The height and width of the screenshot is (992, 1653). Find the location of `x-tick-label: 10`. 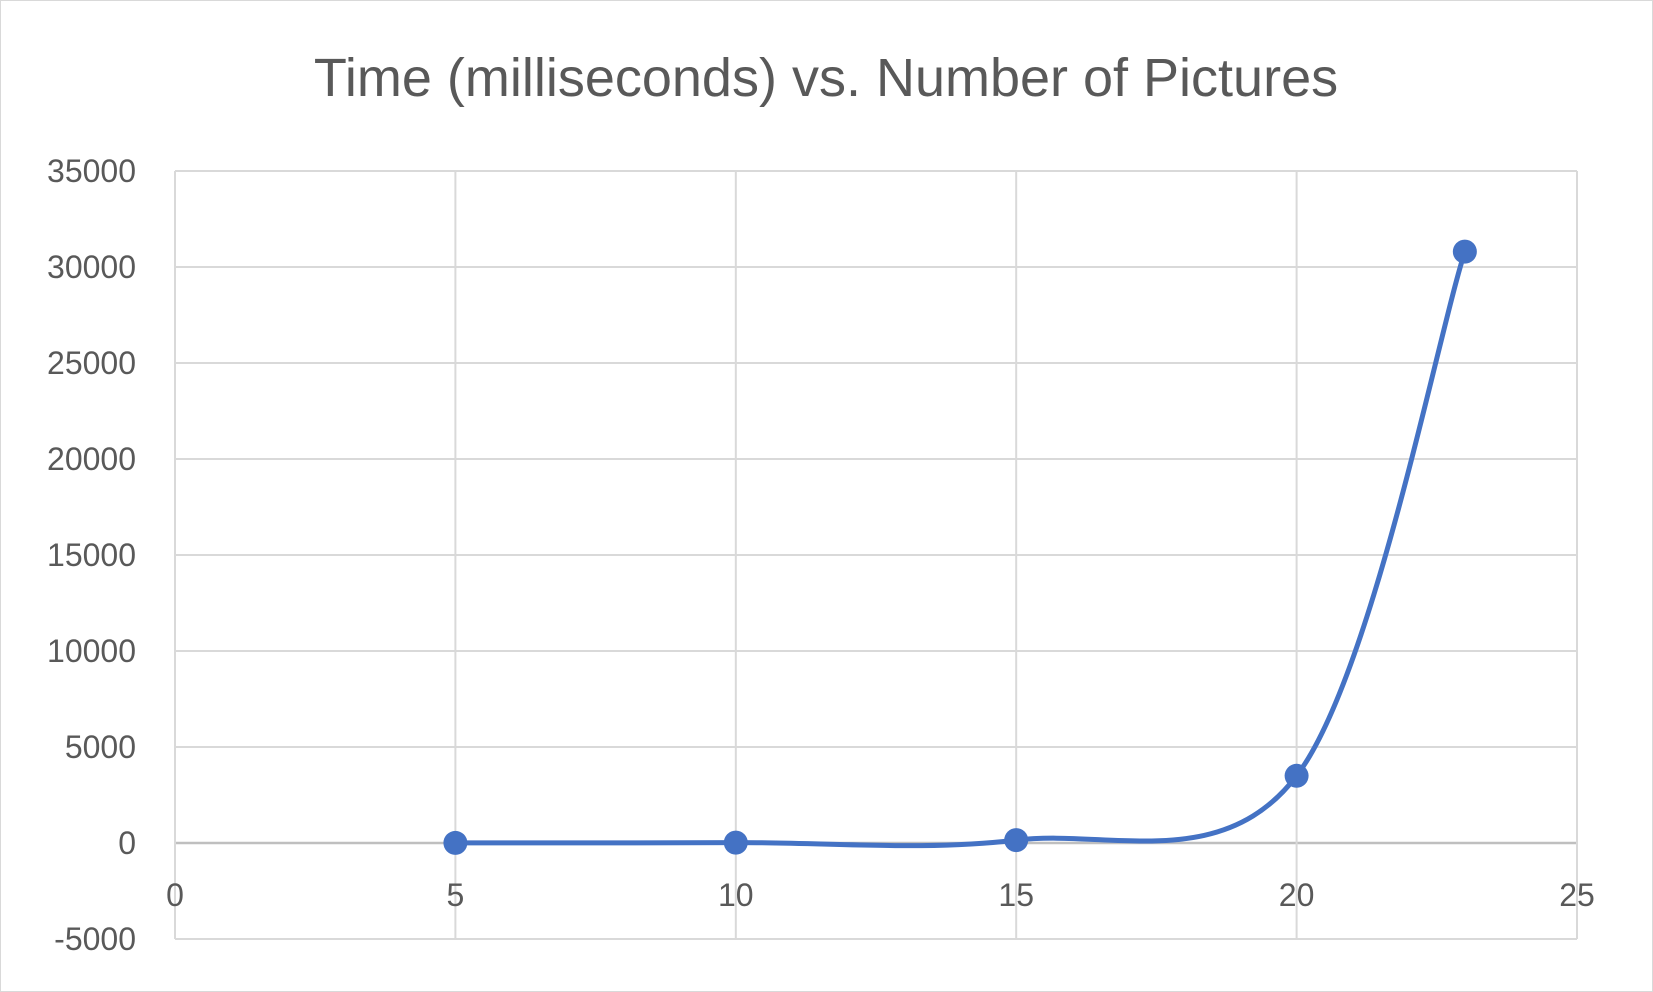

x-tick-label: 10 is located at coordinates (736, 895).